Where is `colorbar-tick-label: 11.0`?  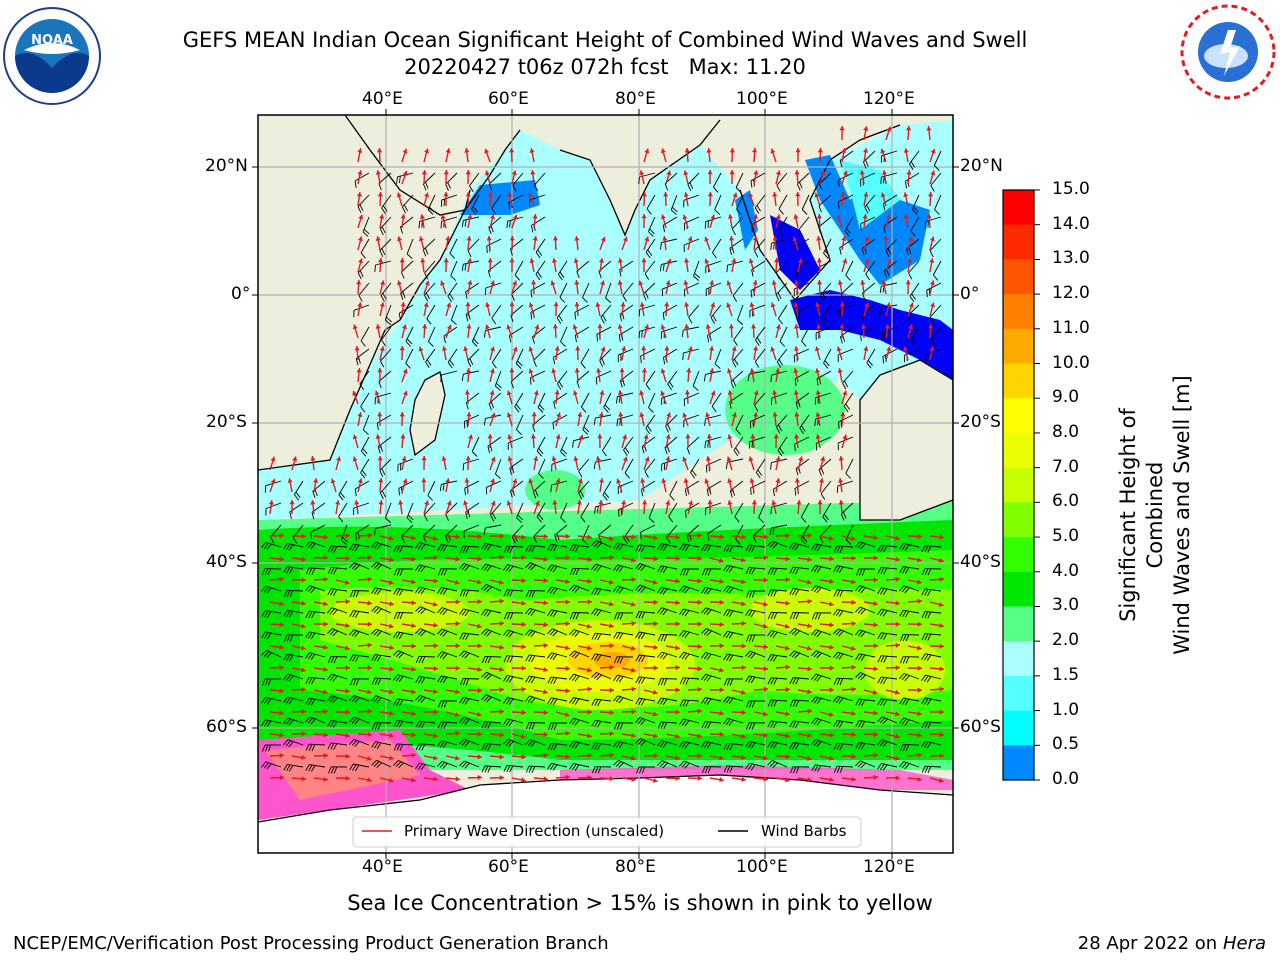 colorbar-tick-label: 11.0 is located at coordinates (1071, 327).